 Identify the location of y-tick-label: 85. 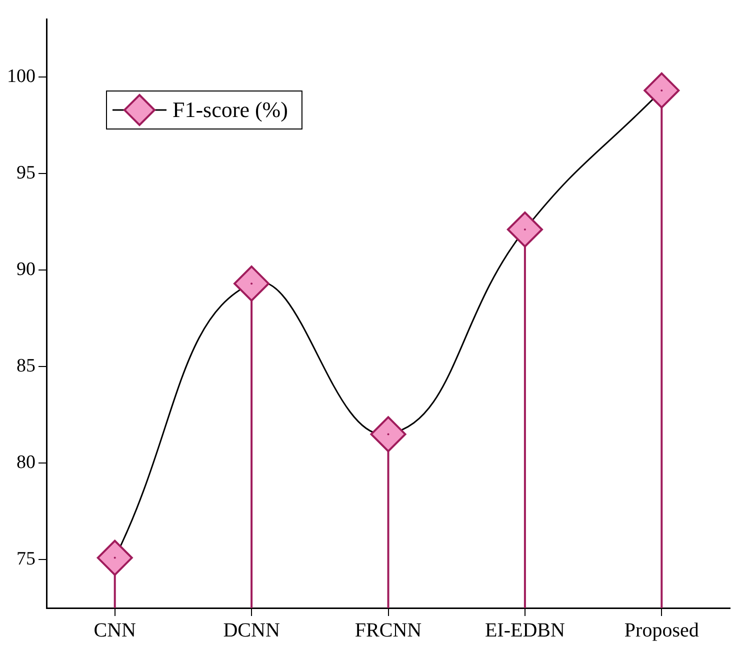
(26, 366).